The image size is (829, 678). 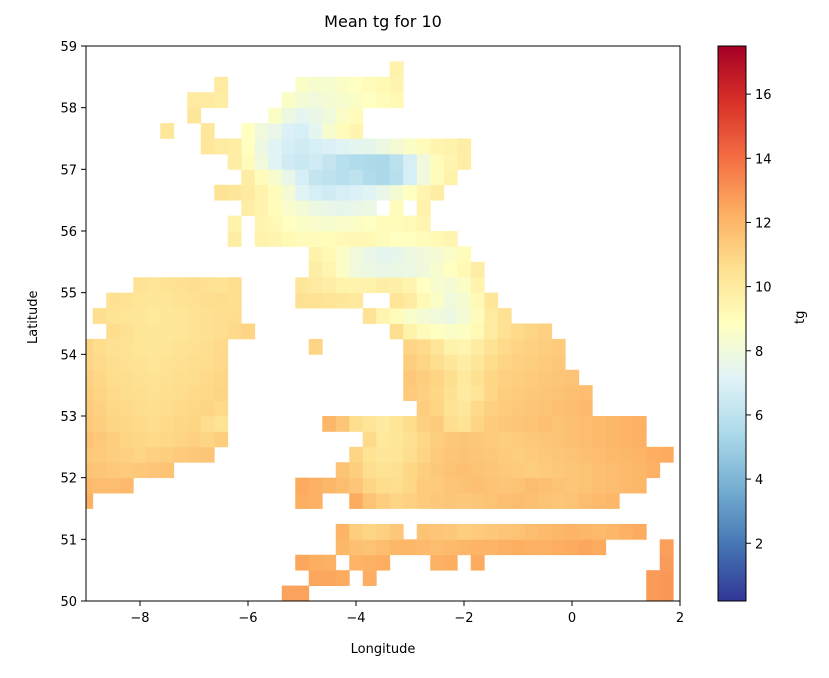 I want to click on colorbar-tick-label: 14, so click(x=763, y=159).